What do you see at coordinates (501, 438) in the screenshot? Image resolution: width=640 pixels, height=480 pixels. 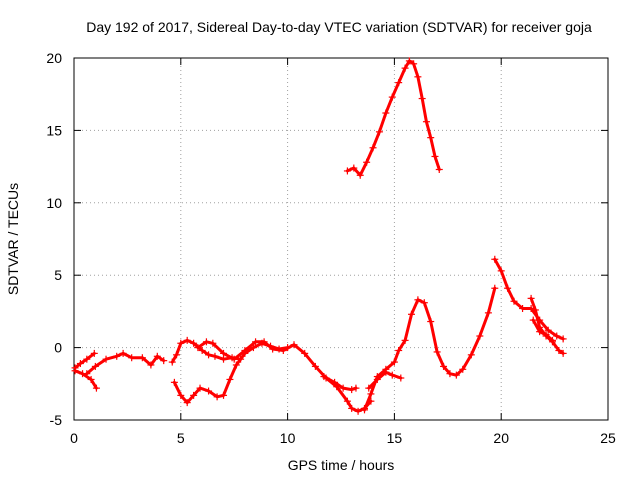 I see `x-tick-label: 20` at bounding box center [501, 438].